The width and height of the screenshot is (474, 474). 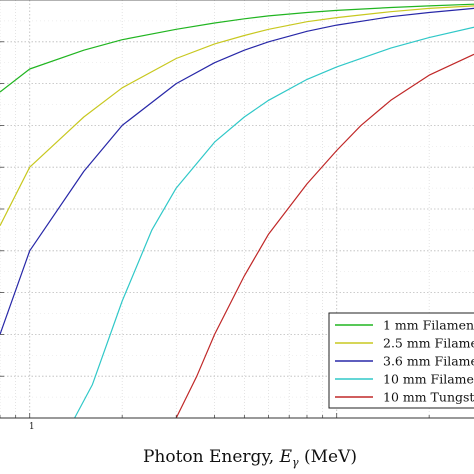 I want to click on x-axis-label: Photon Energy, Eγ (MeV), so click(x=250, y=458).